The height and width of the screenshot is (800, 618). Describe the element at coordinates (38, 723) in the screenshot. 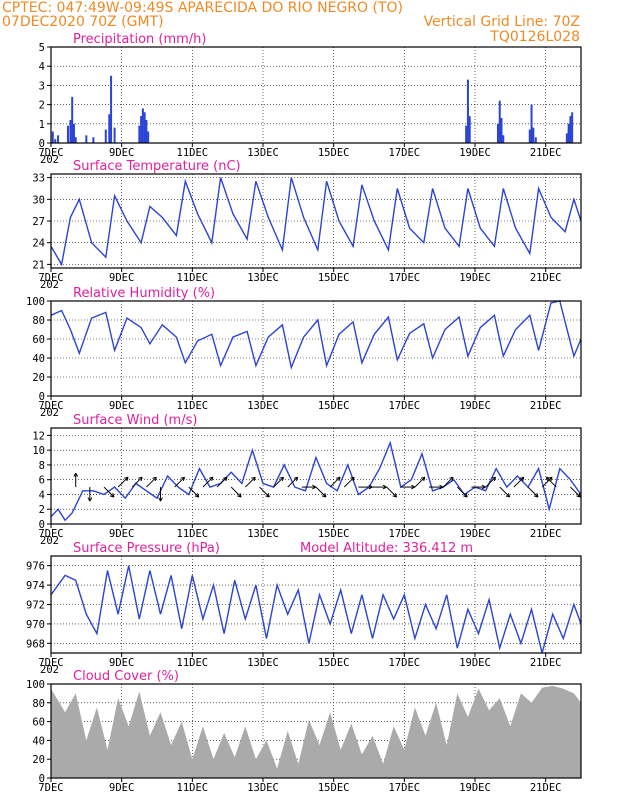

I see `cloud-ytick-label: 60` at that location.